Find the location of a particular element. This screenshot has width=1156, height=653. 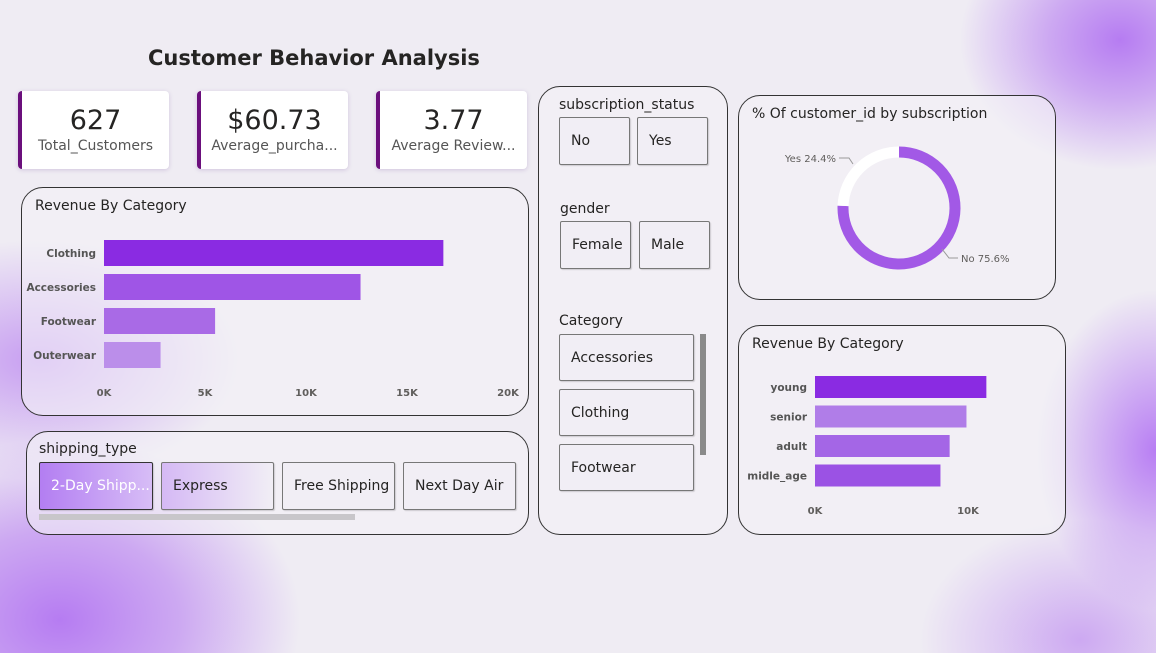

bar-clothing is located at coordinates (274, 253).